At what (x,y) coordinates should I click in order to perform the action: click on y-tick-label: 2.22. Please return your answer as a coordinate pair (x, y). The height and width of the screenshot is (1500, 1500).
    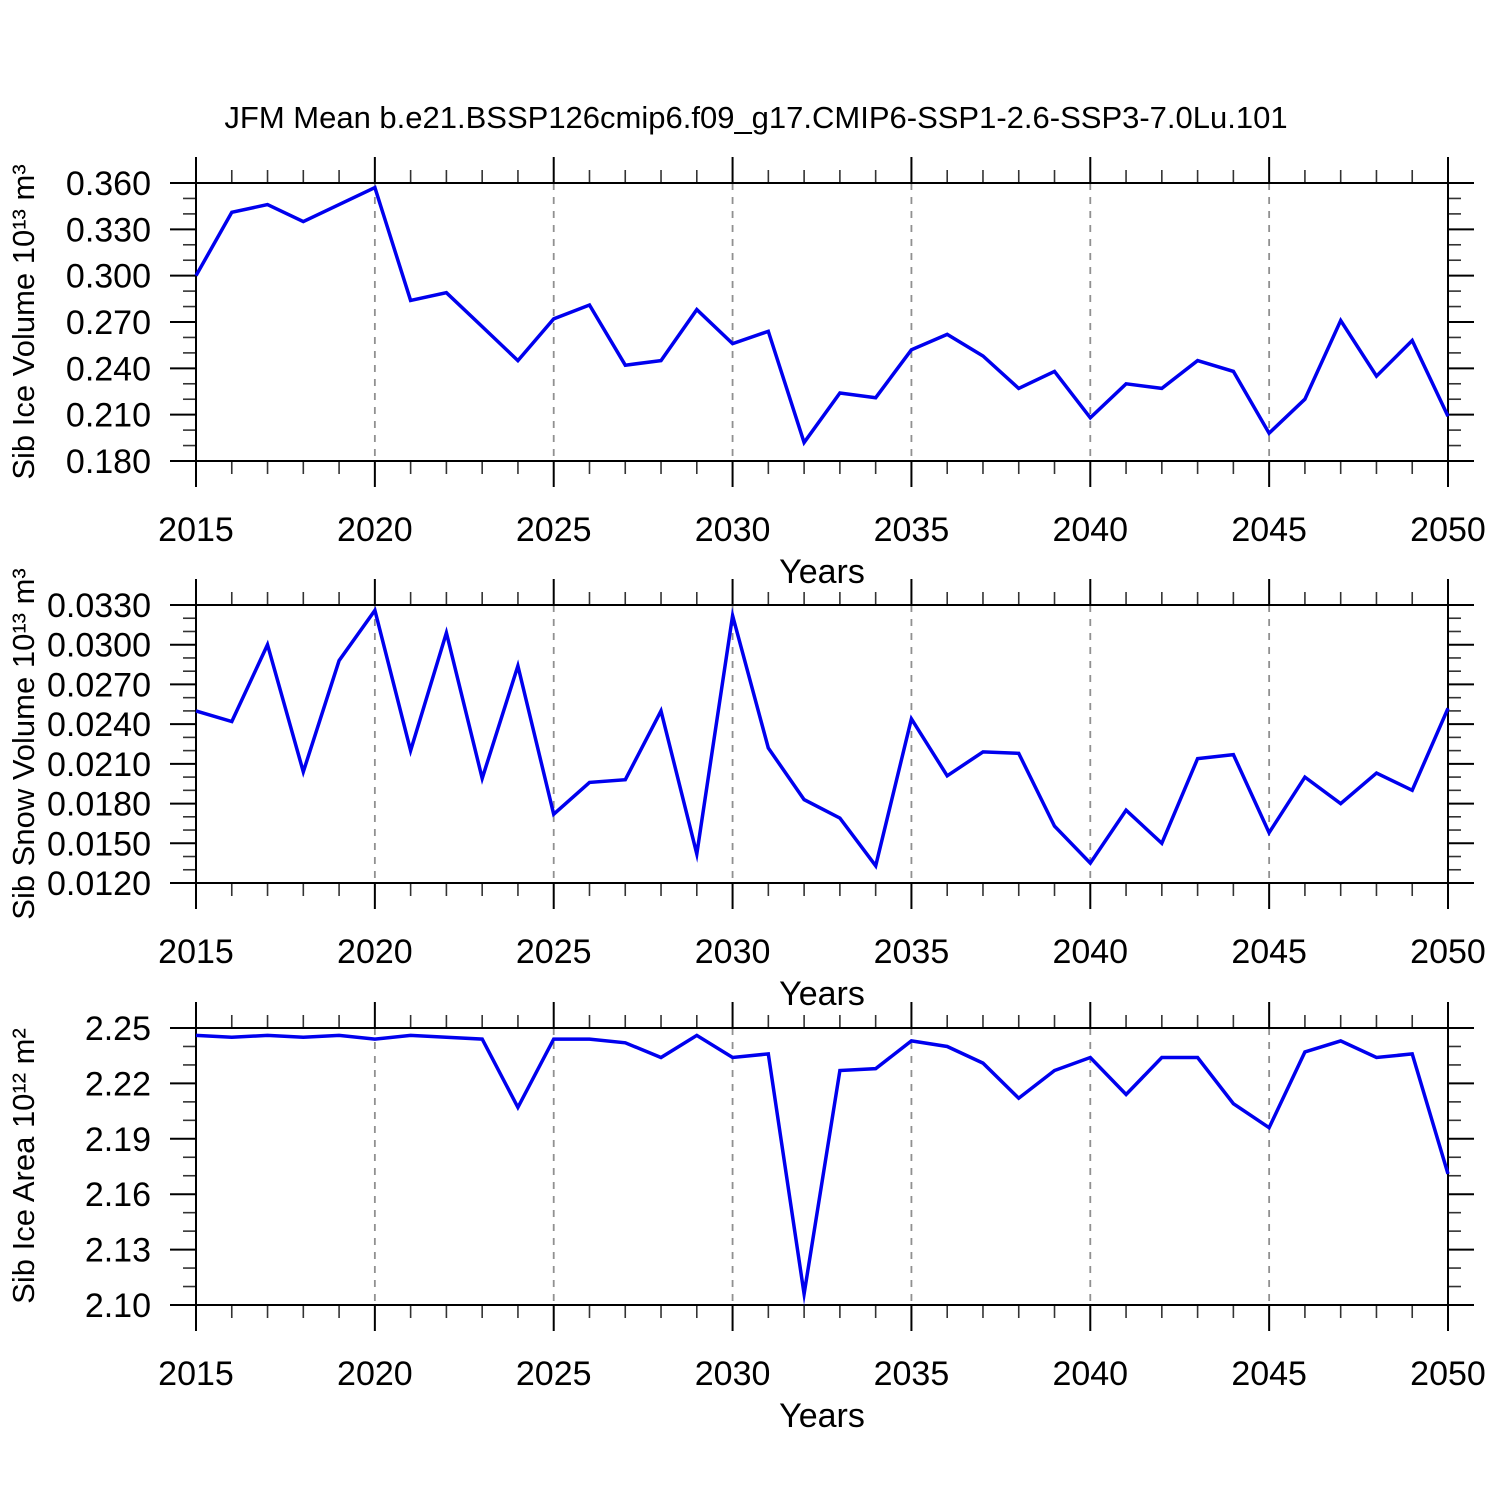
    Looking at the image, I should click on (118, 1084).